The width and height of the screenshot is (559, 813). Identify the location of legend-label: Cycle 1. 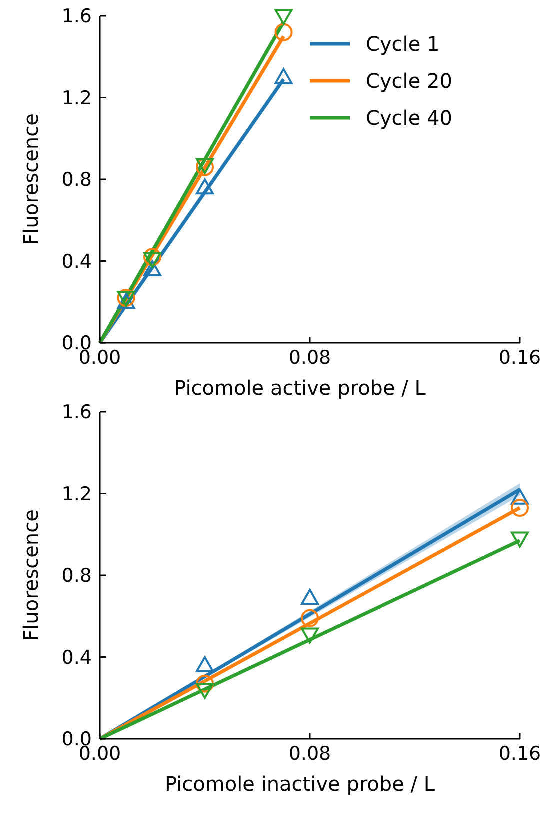
(403, 44).